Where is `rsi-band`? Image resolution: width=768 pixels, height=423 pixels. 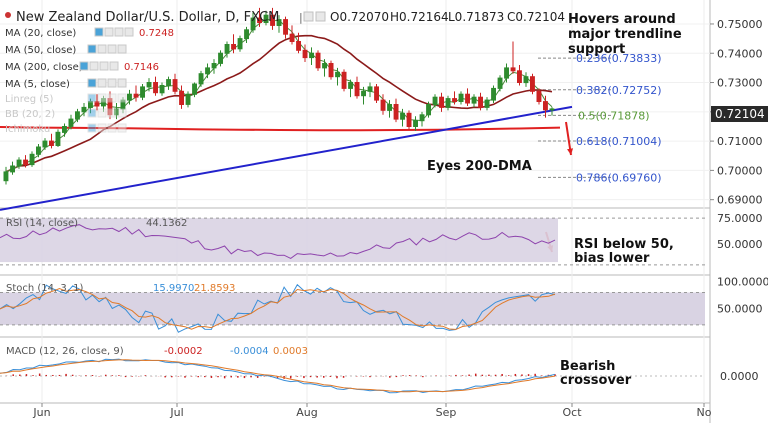 rsi-band is located at coordinates (279, 240).